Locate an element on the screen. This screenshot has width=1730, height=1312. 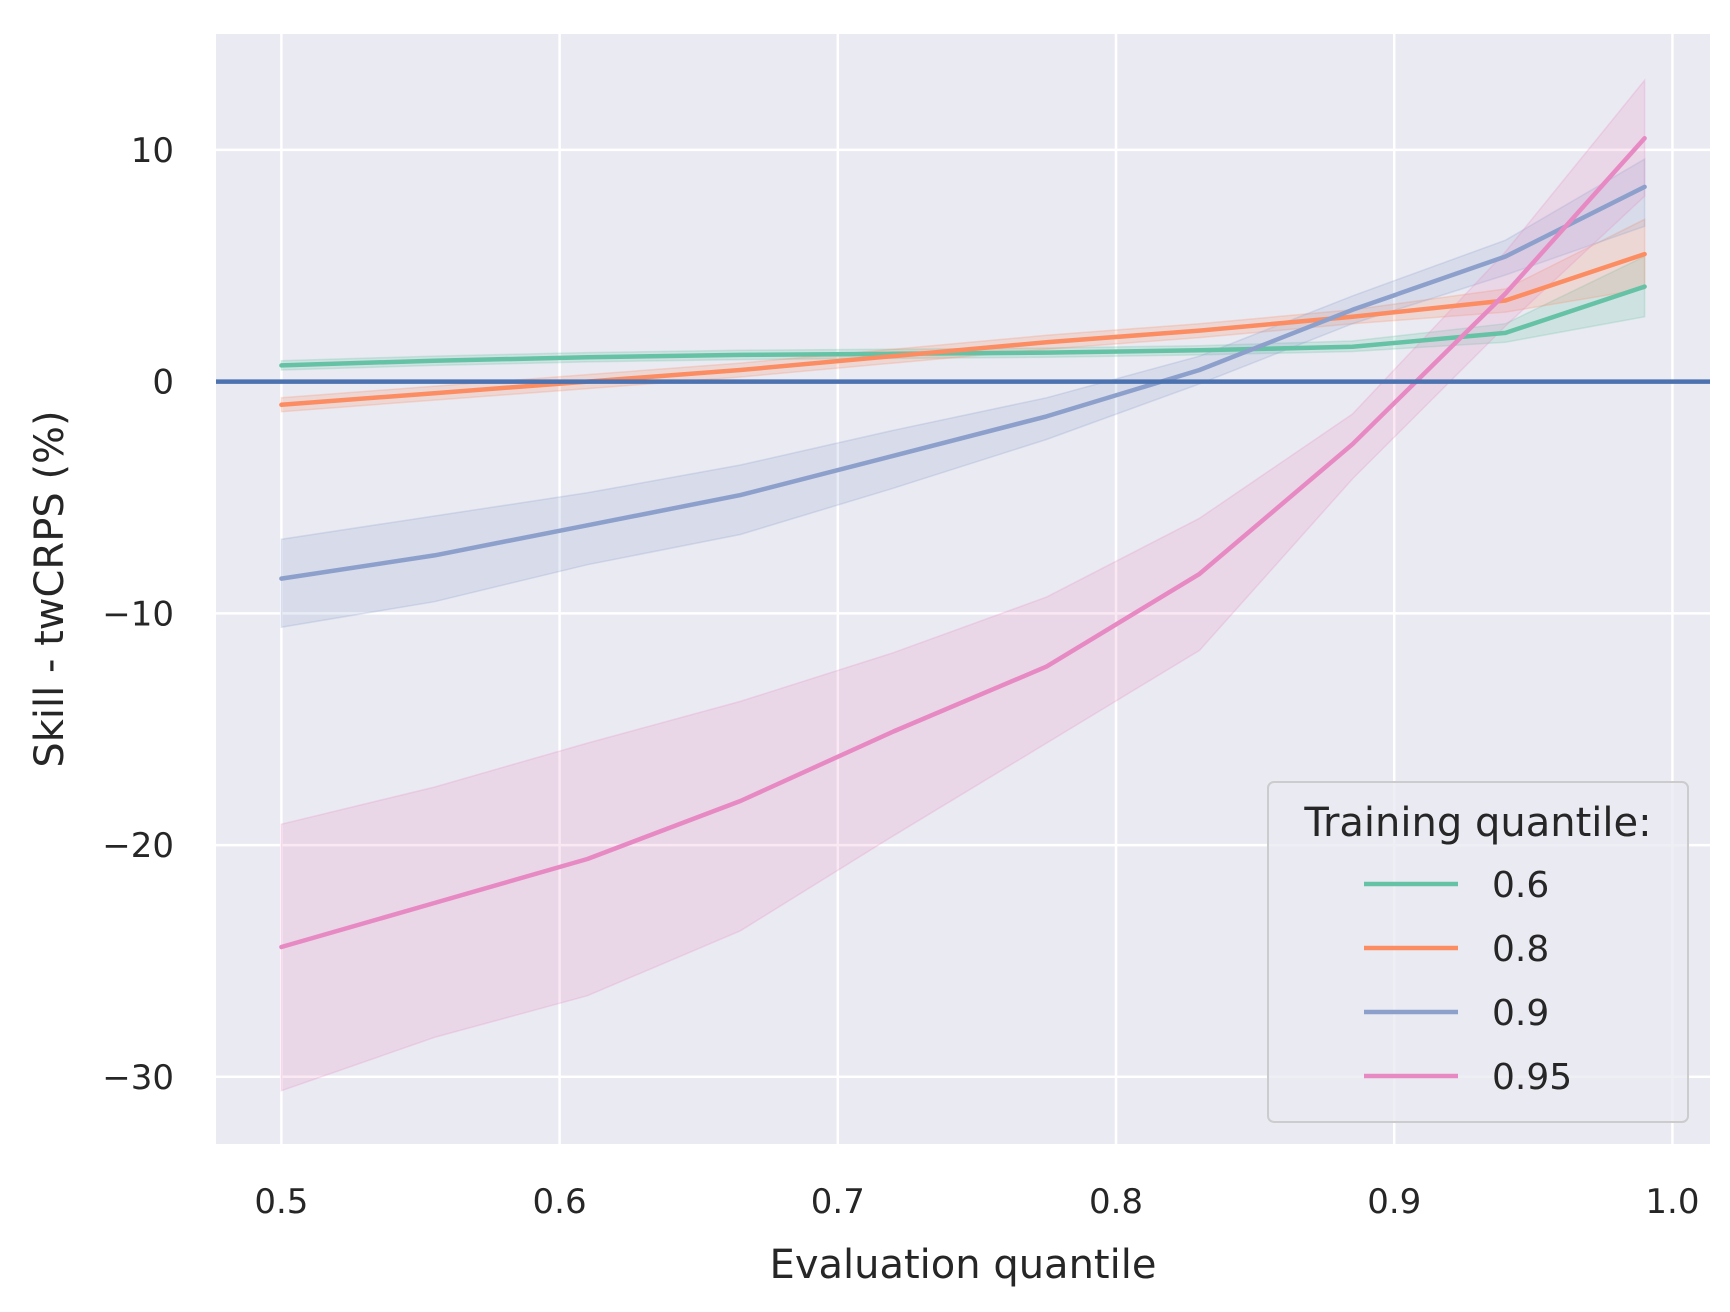
legend-box is located at coordinates (1478, 952).